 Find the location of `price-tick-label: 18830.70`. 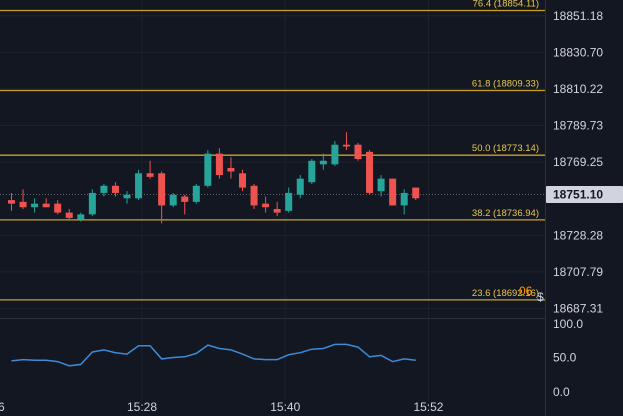

price-tick-label: 18830.70 is located at coordinates (578, 52).